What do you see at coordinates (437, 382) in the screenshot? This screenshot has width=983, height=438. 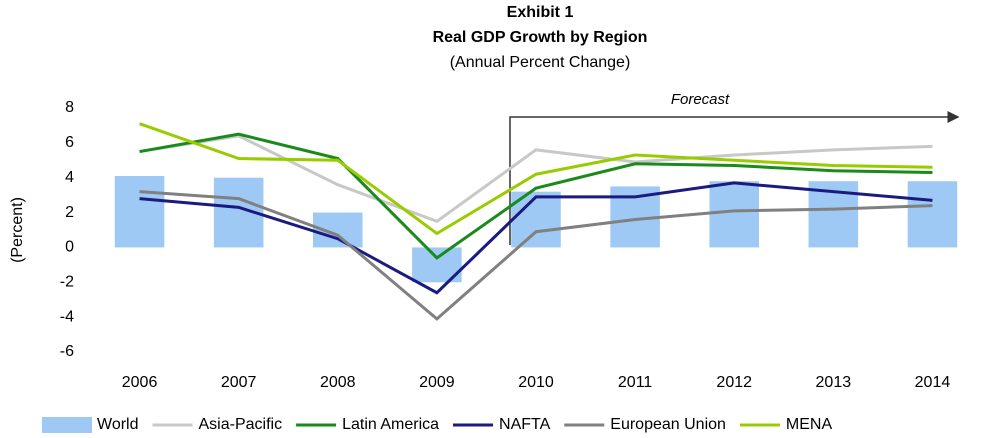 I see `x-tick-label: 2009` at bounding box center [437, 382].